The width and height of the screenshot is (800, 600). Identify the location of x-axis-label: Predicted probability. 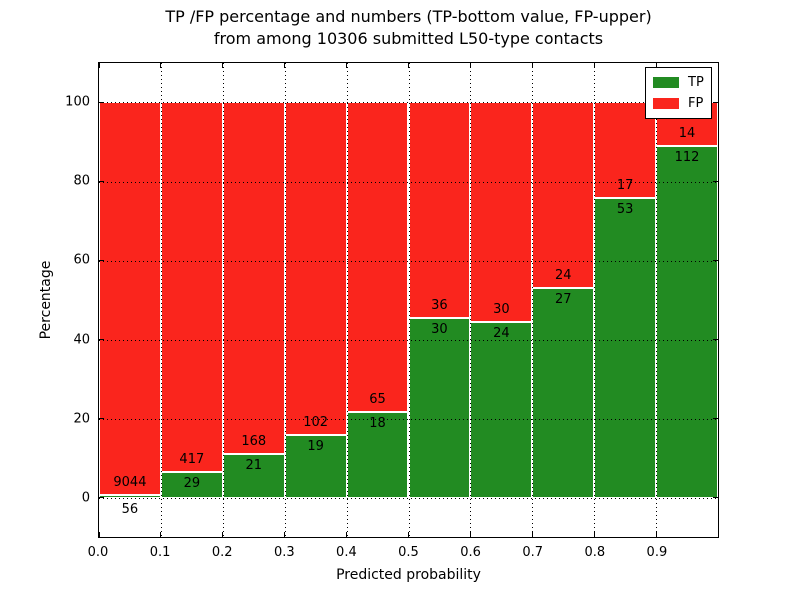
(408, 575).